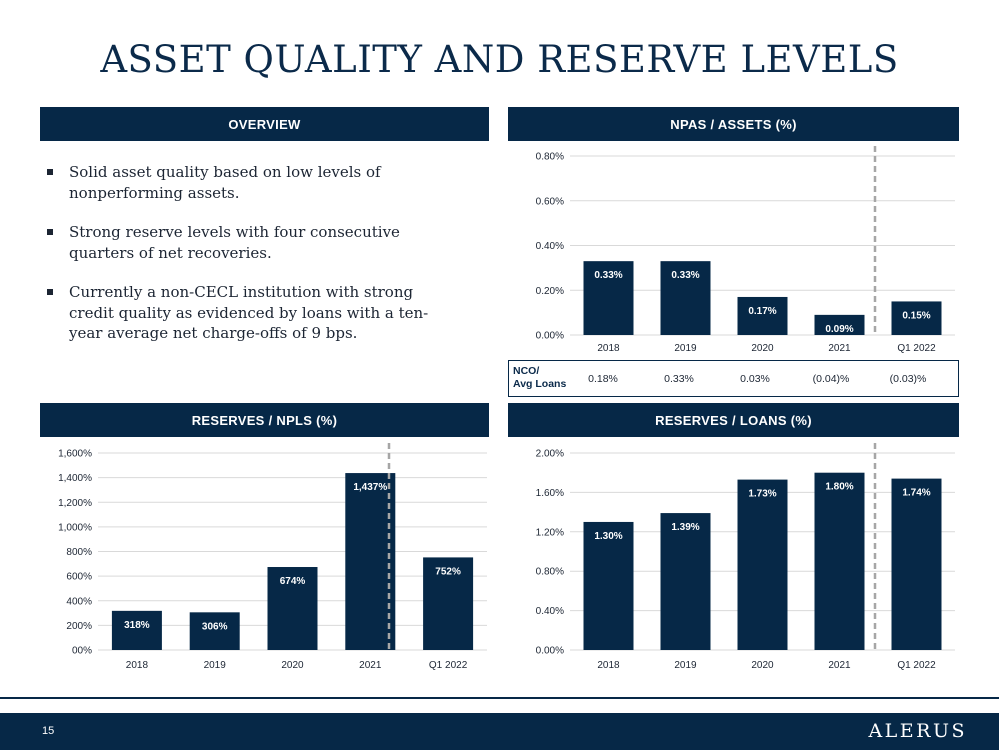  Describe the element at coordinates (550, 532) in the screenshot. I see `y-tick-label: 1.20%` at that location.